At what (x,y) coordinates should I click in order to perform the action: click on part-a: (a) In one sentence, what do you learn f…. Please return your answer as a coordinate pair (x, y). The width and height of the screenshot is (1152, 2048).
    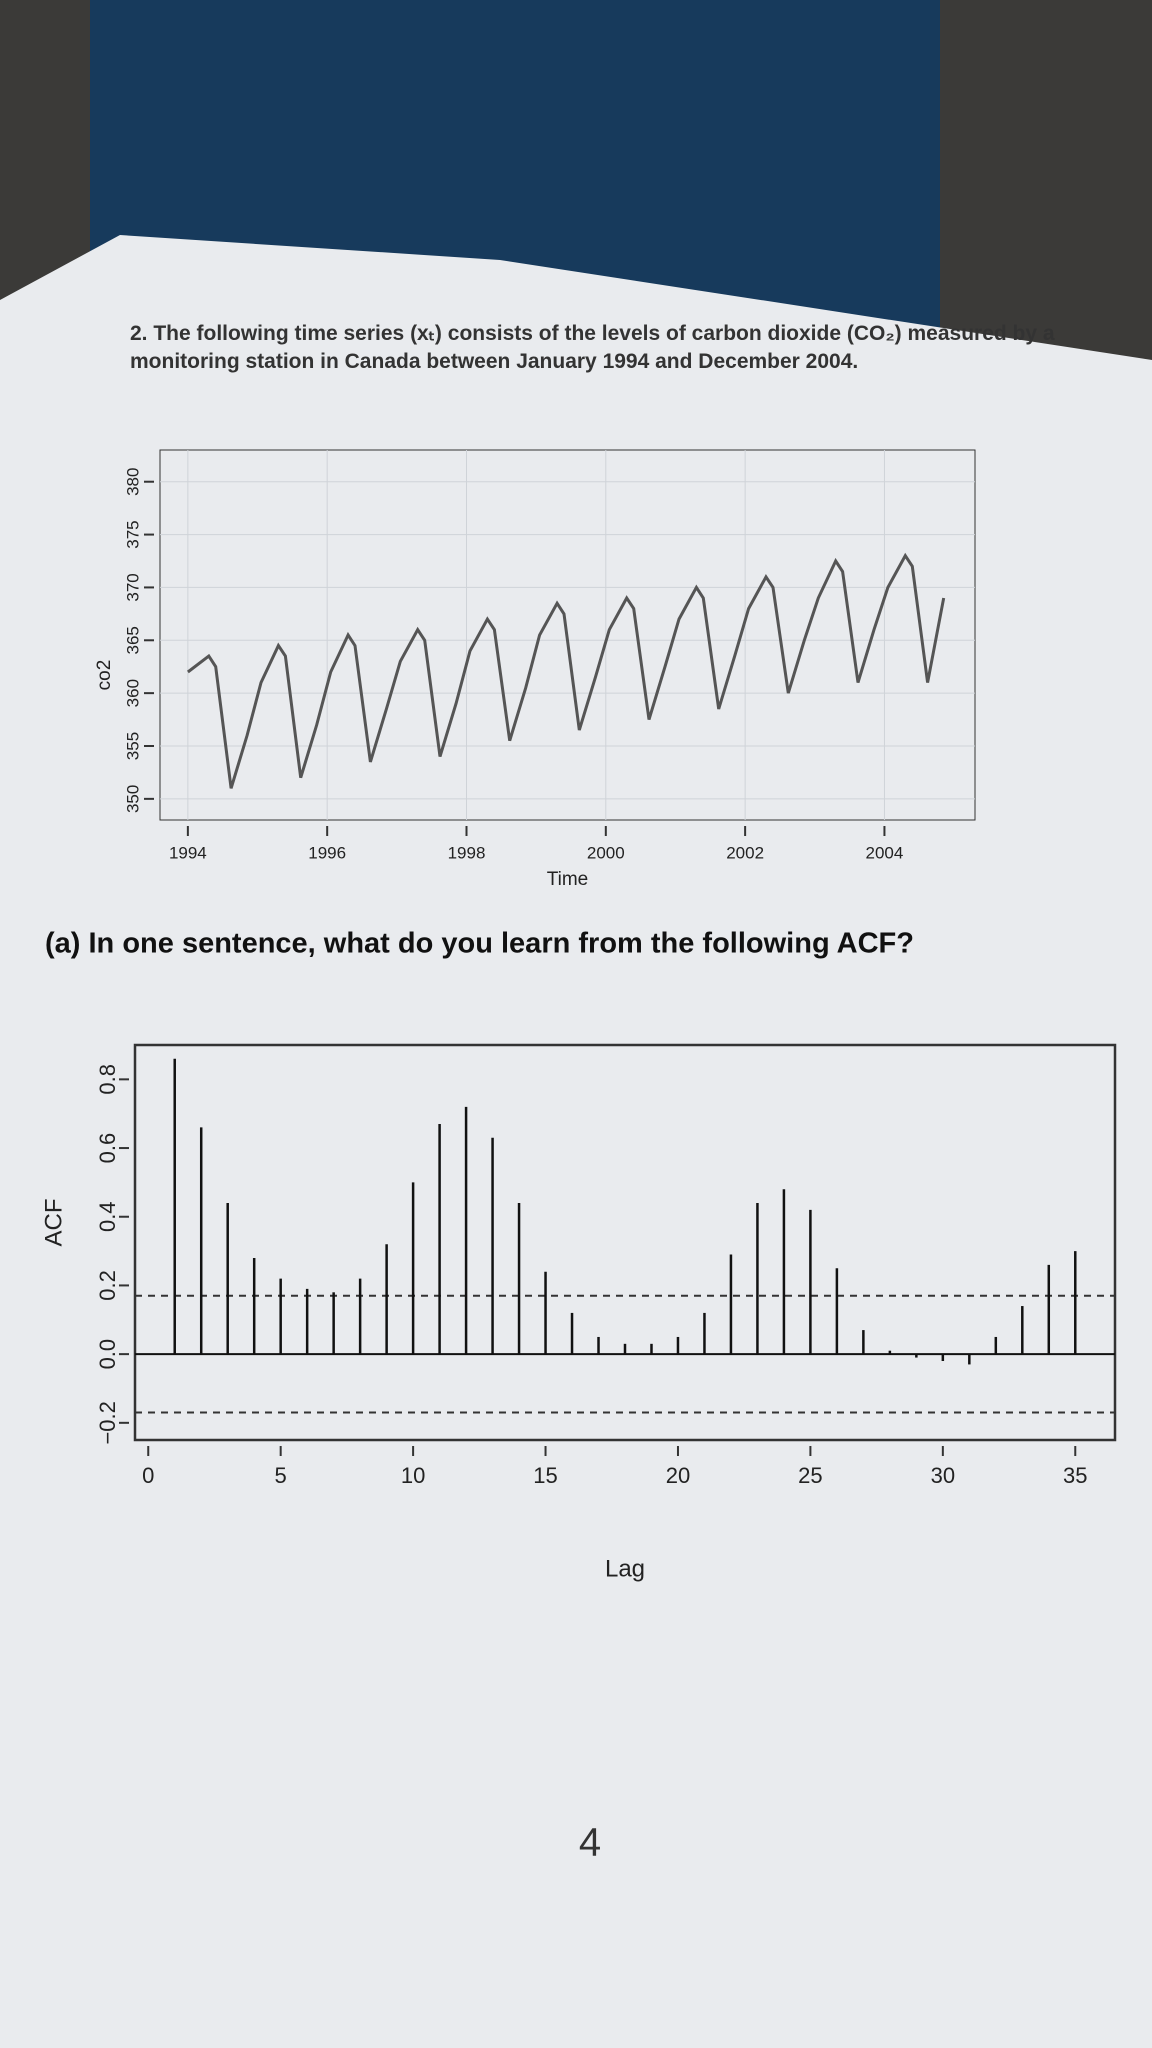
    Looking at the image, I should click on (479, 944).